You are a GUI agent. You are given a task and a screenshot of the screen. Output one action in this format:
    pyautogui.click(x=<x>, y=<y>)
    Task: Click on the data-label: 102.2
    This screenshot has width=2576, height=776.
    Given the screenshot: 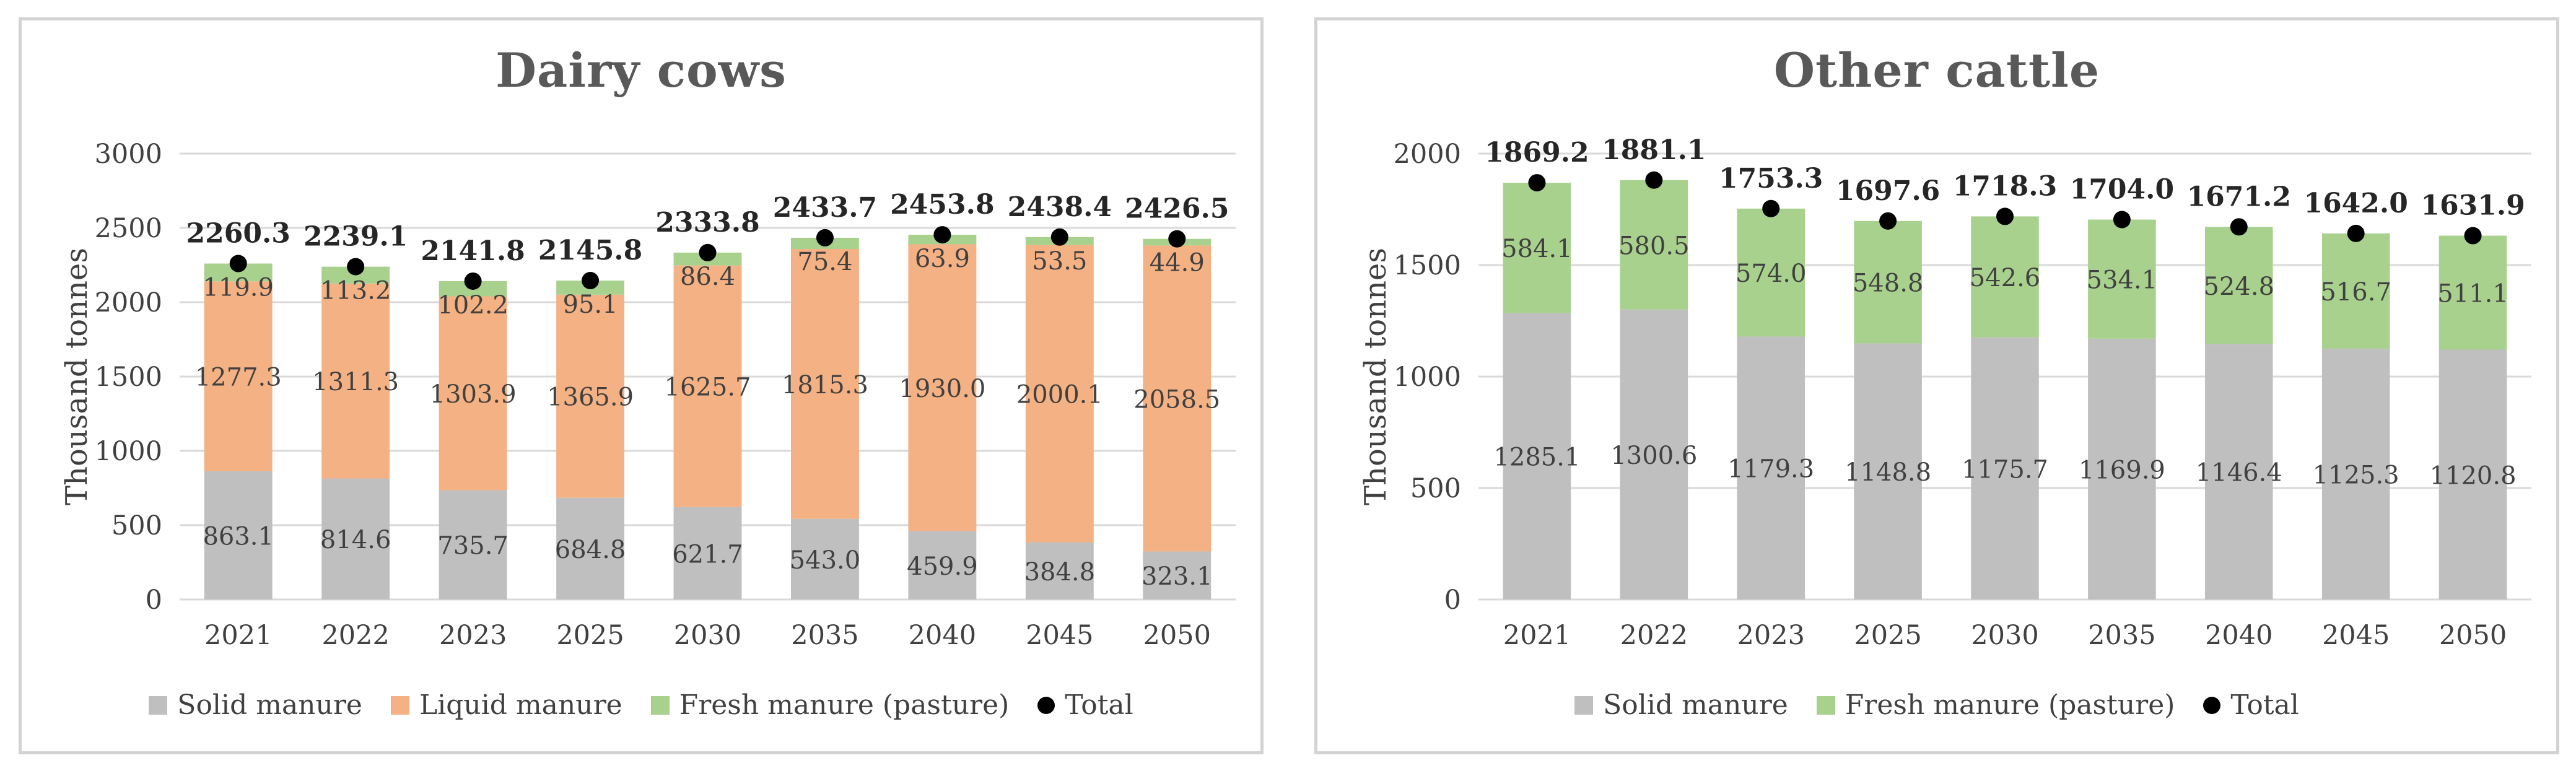 What is the action you would take?
    pyautogui.click(x=473, y=305)
    